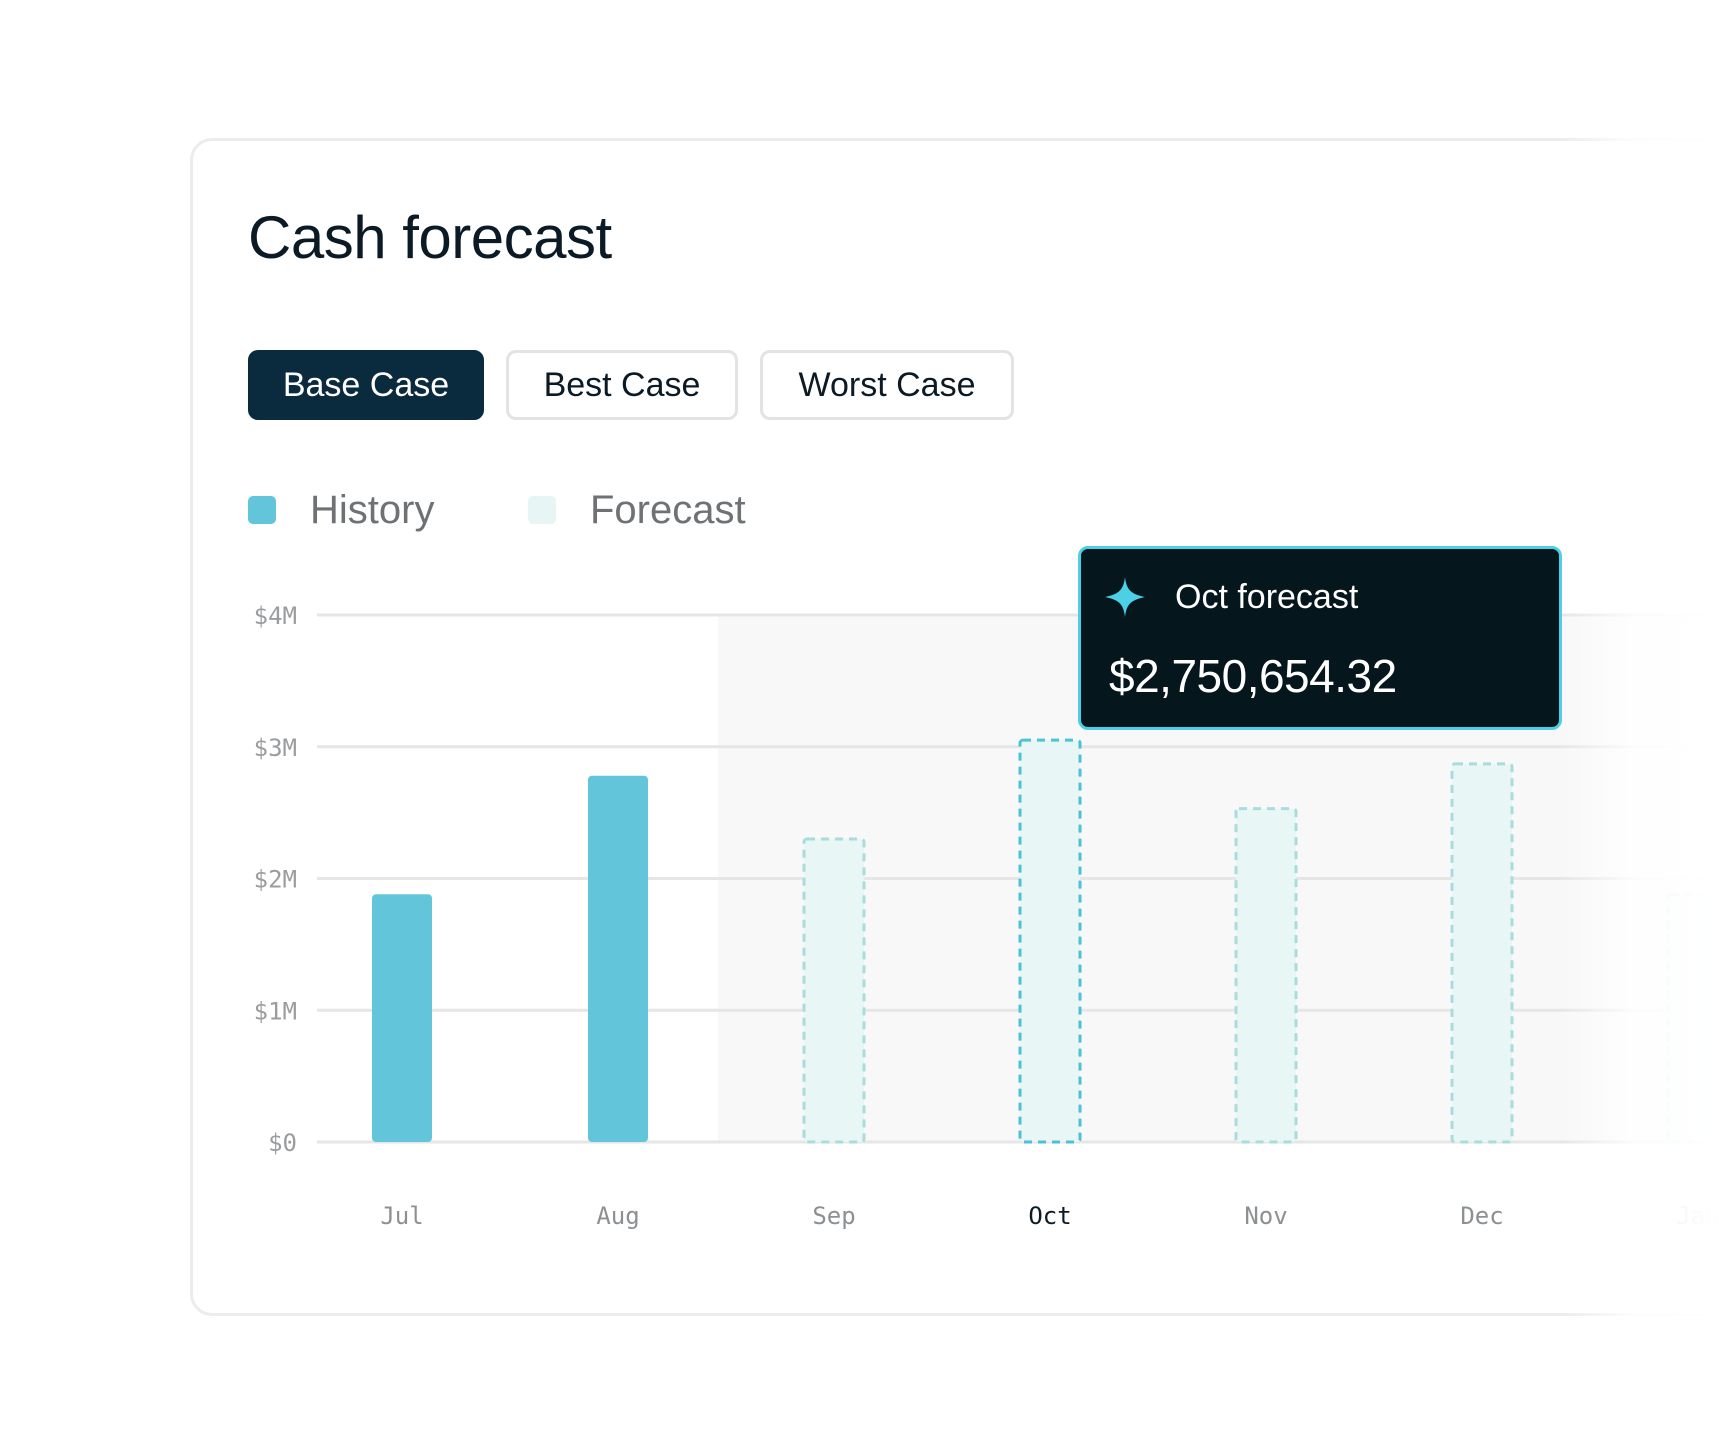 The height and width of the screenshot is (1440, 1719). What do you see at coordinates (1049, 1216) in the screenshot?
I see `x-tick-label: Oct` at bounding box center [1049, 1216].